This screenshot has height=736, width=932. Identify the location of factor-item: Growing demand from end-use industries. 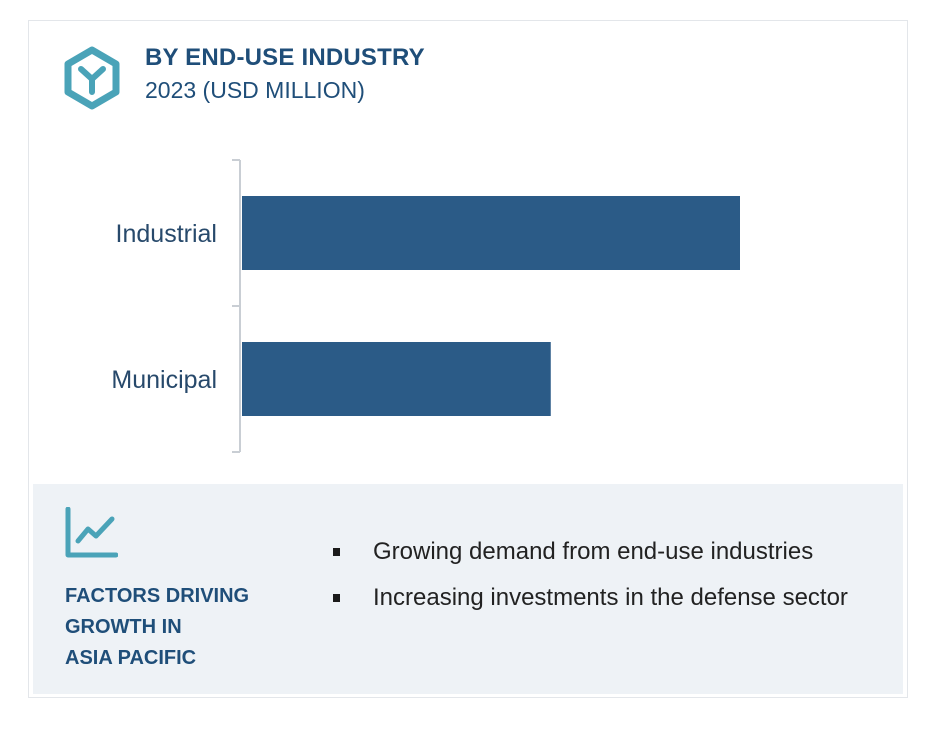
(613, 552).